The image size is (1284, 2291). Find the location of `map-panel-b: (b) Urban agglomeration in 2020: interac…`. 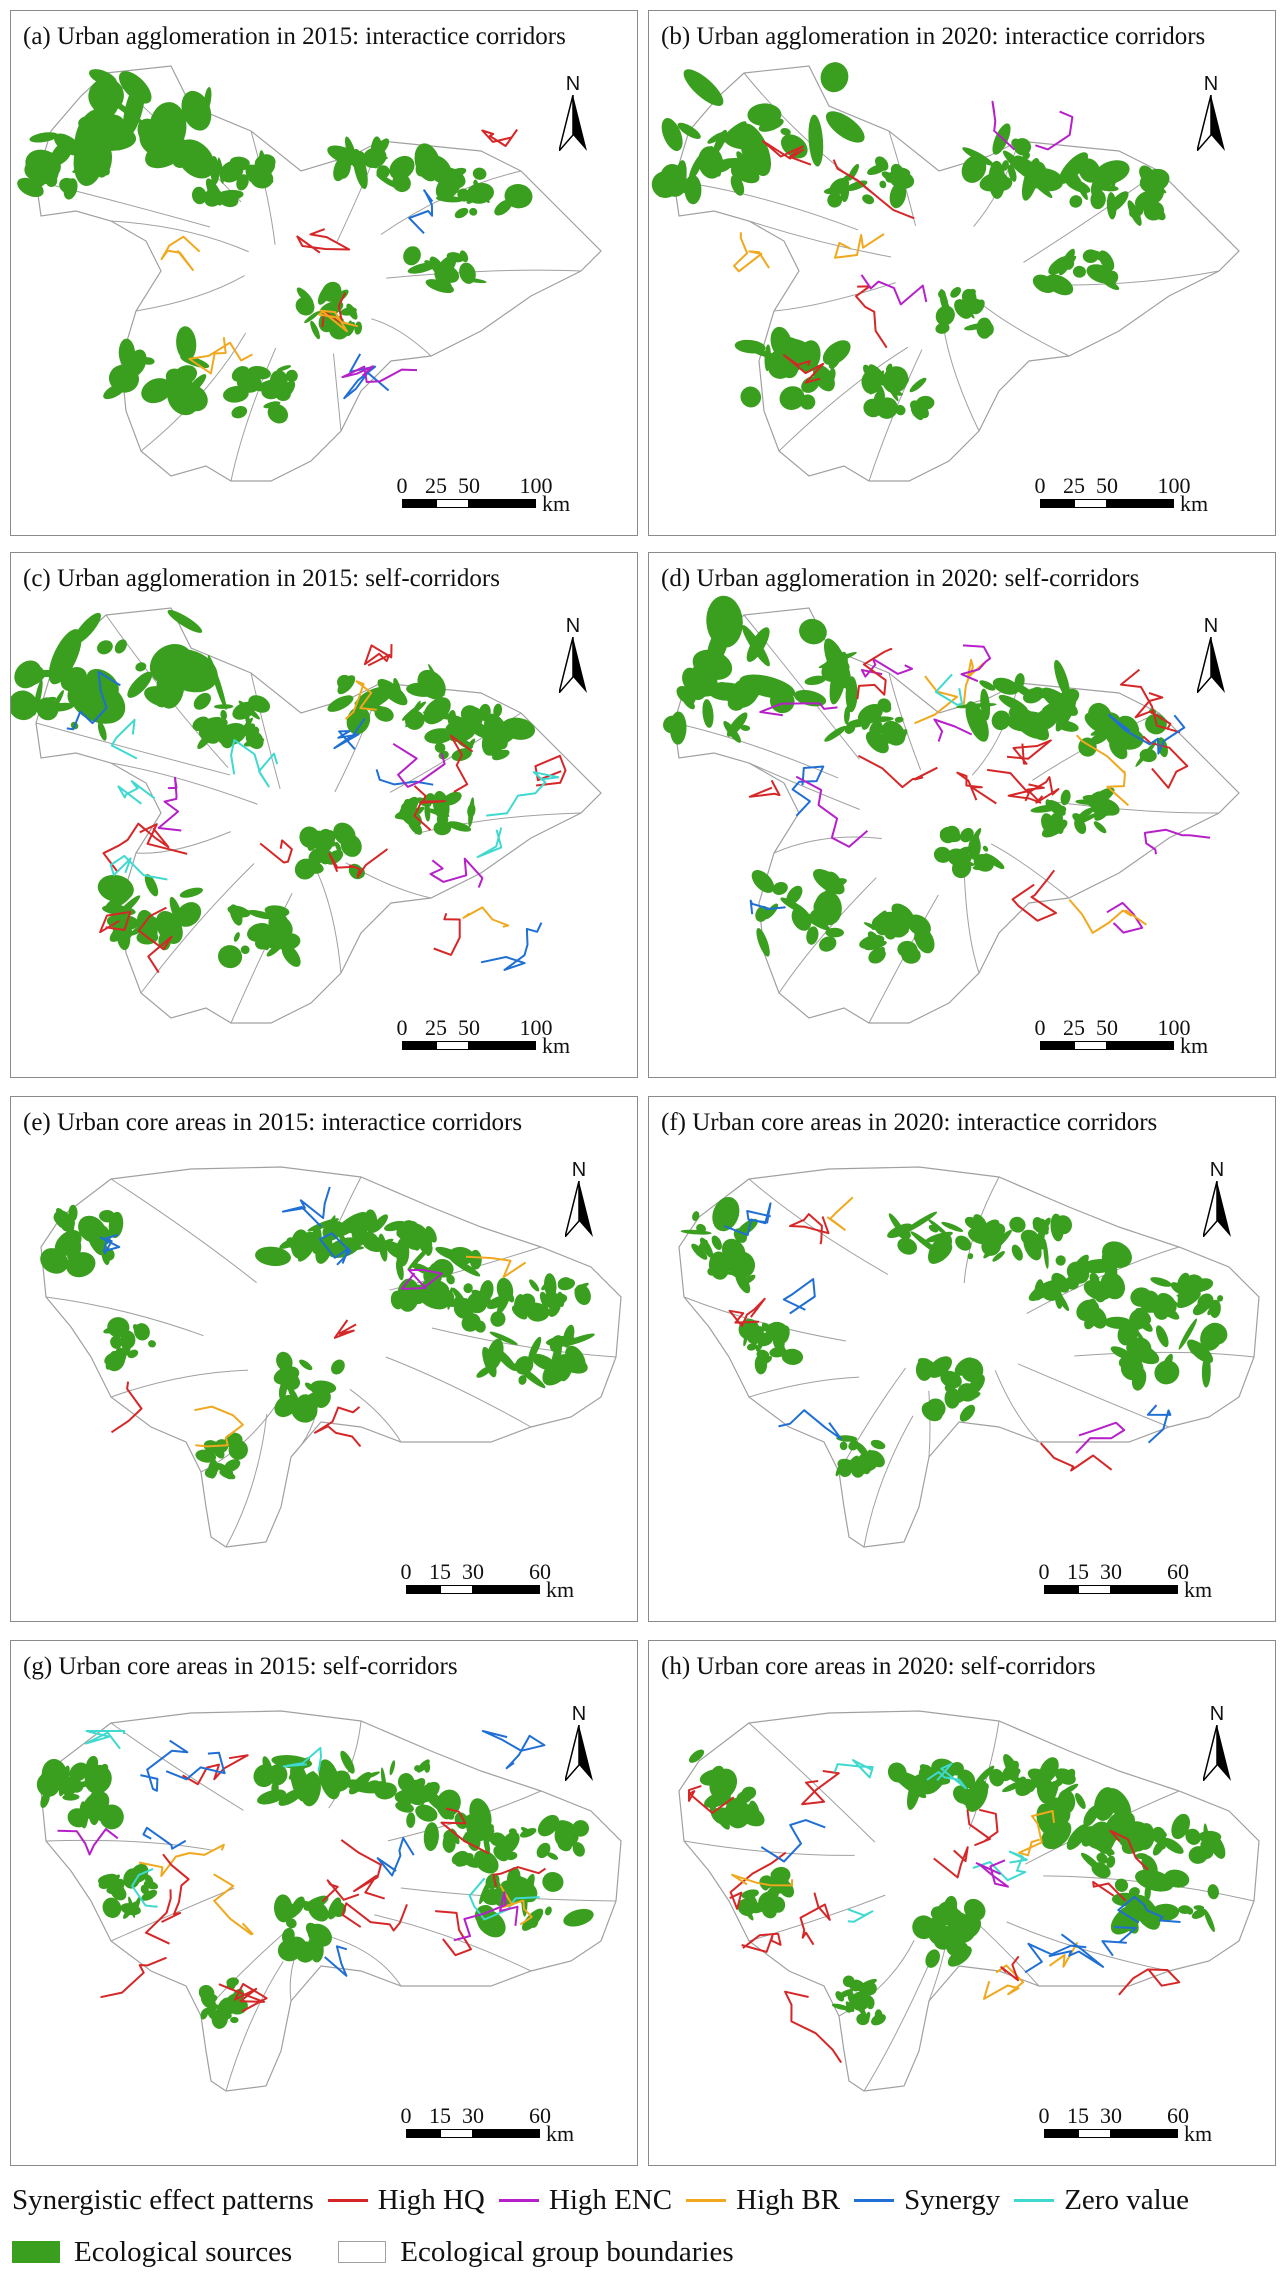

map-panel-b: (b) Urban agglomeration in 2020: interac… is located at coordinates (962, 273).